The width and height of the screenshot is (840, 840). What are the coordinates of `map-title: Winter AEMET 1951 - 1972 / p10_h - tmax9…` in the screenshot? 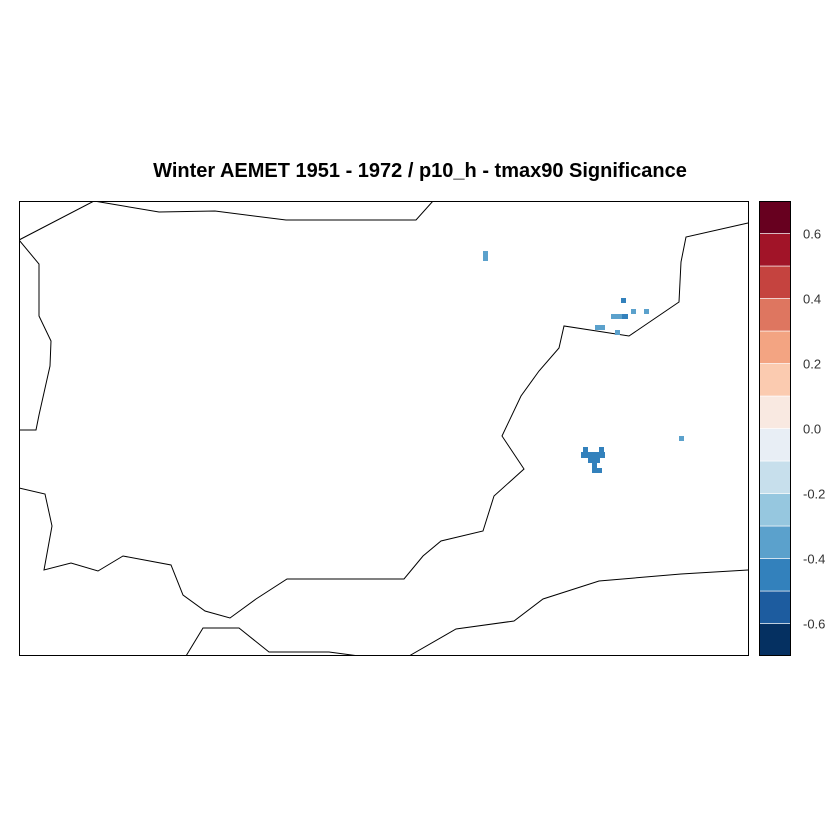 It's located at (420, 171).